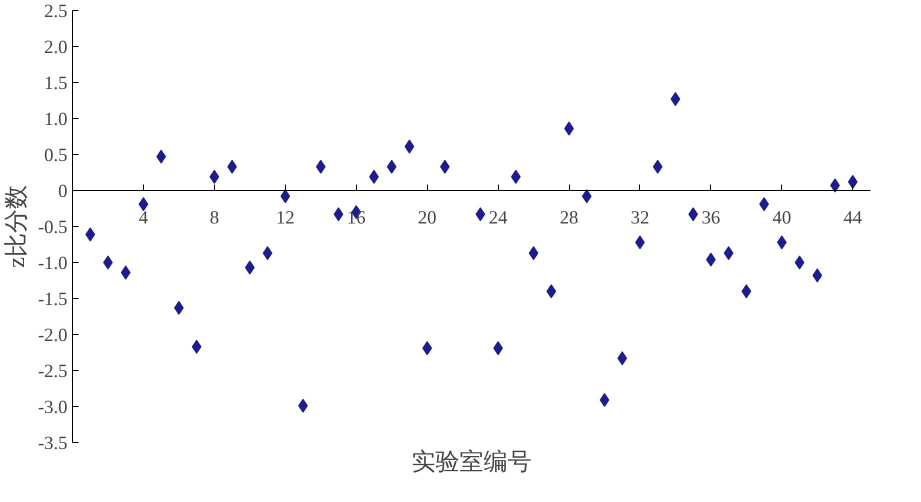 This screenshot has width=921, height=502. What do you see at coordinates (53, 335) in the screenshot?
I see `y-tick-label: -2.0` at bounding box center [53, 335].